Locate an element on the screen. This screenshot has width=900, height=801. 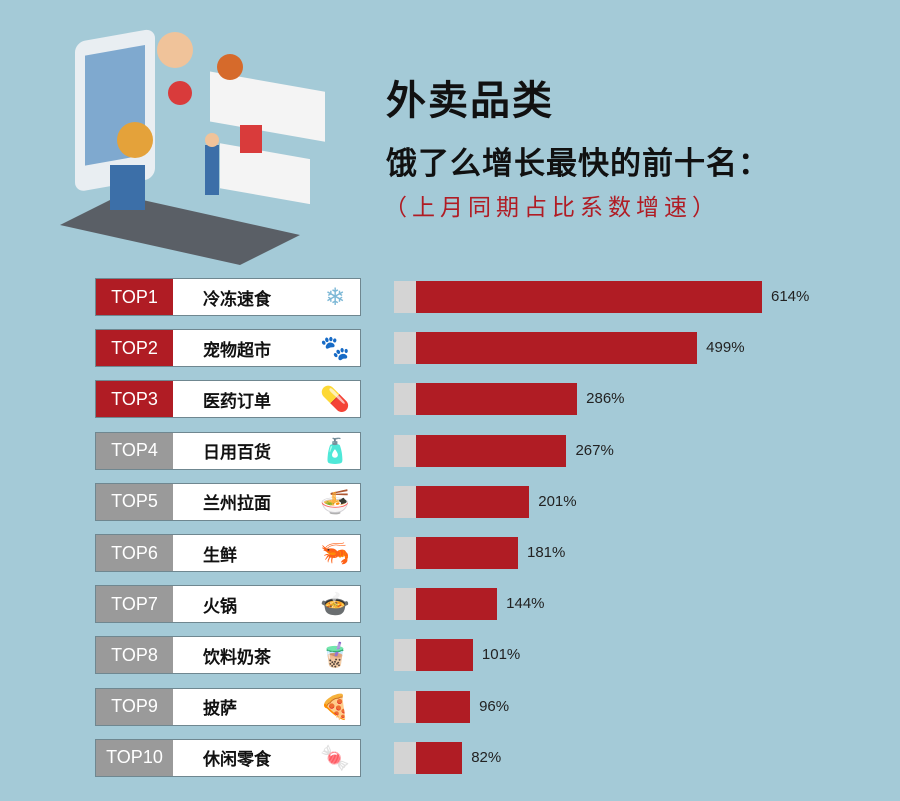
rank-row: TOP5 兰州拉面 🍜 is located at coordinates (228, 501).